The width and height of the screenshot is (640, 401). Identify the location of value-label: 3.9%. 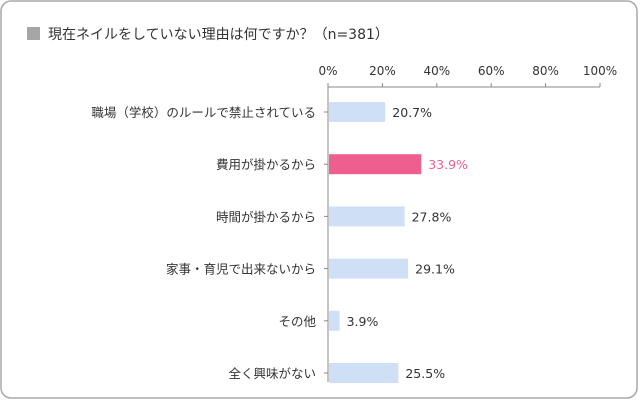
(363, 321).